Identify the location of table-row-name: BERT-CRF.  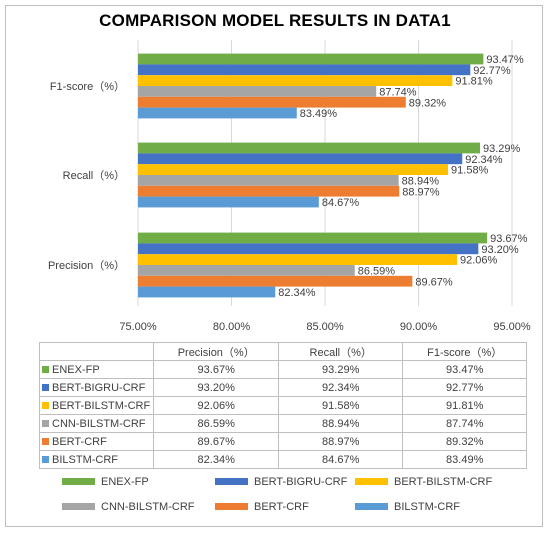
(79, 441).